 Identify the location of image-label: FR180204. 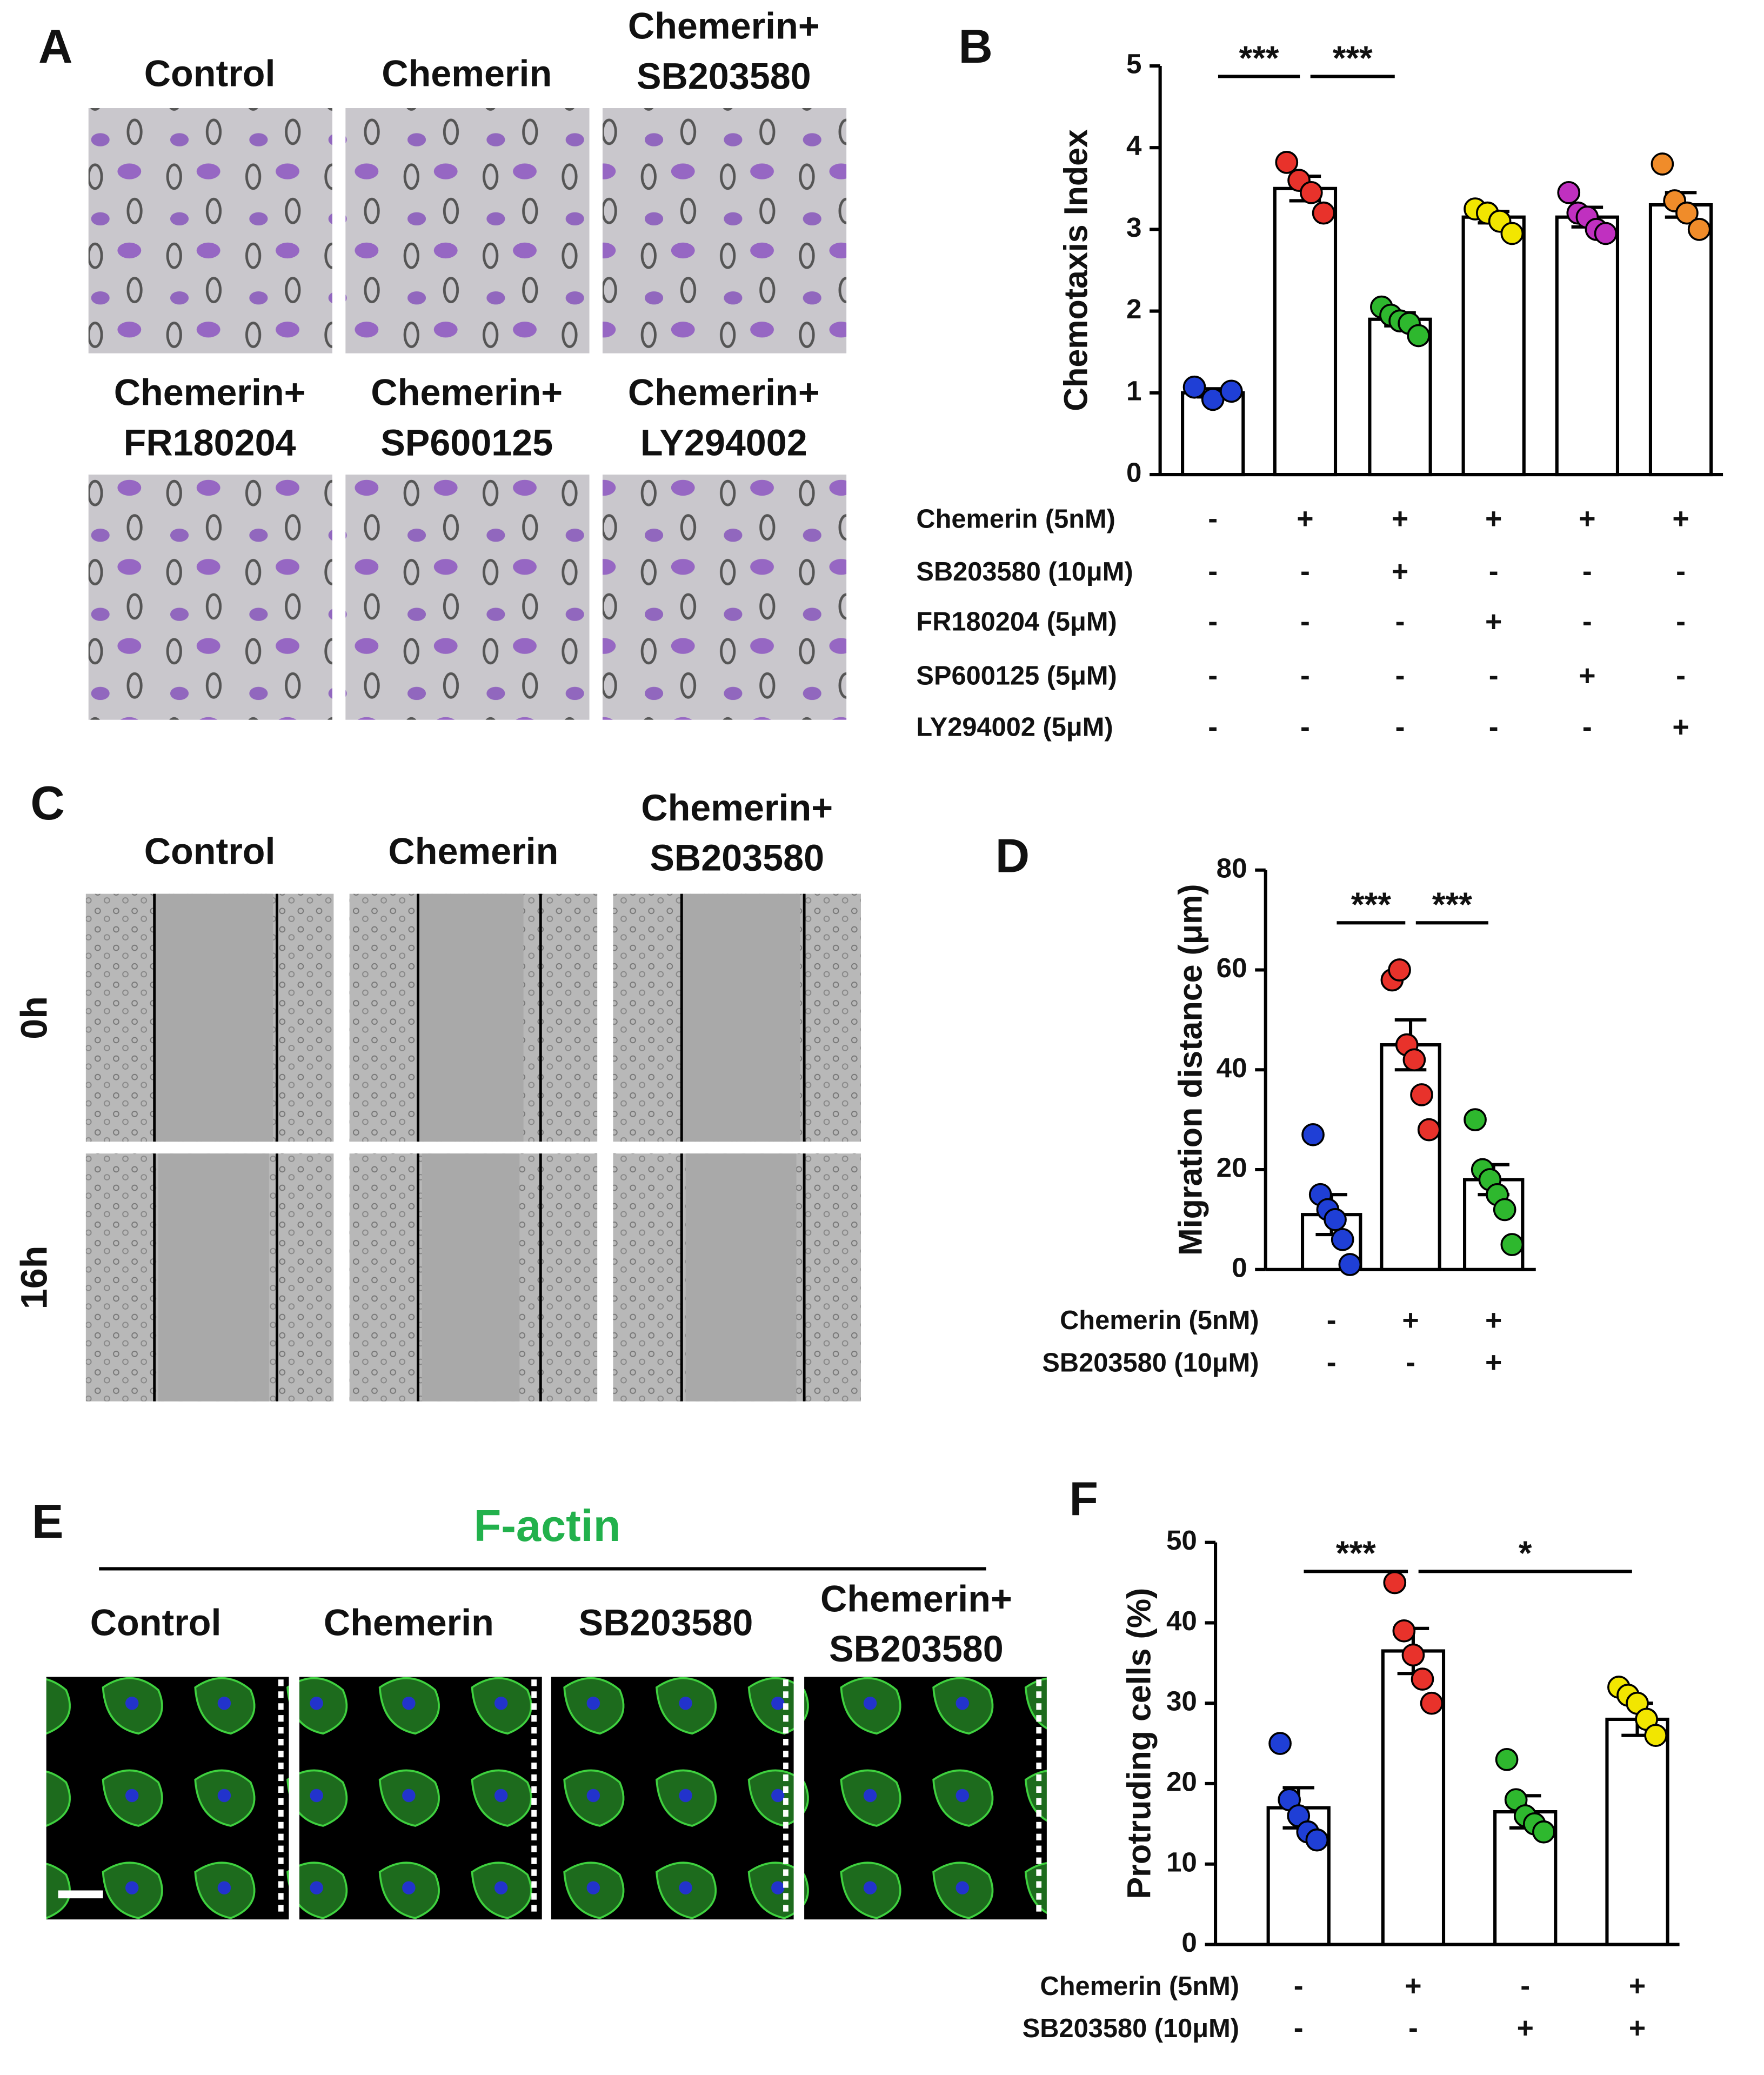
(210, 442).